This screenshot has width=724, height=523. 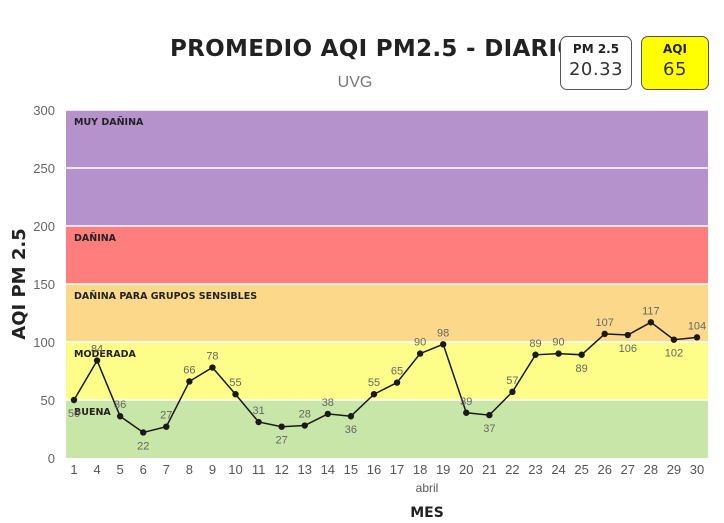 What do you see at coordinates (355, 82) in the screenshot?
I see `chart-subtitle: UVG` at bounding box center [355, 82].